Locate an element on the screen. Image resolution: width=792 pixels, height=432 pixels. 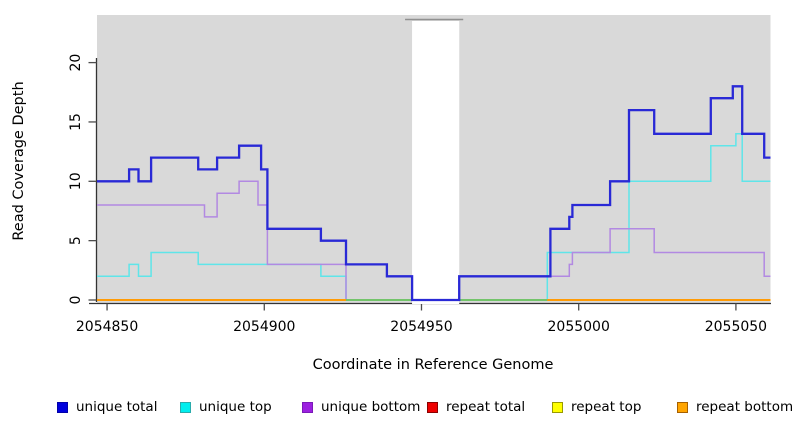
legend-swatch-repeat-total is located at coordinates (432, 407).